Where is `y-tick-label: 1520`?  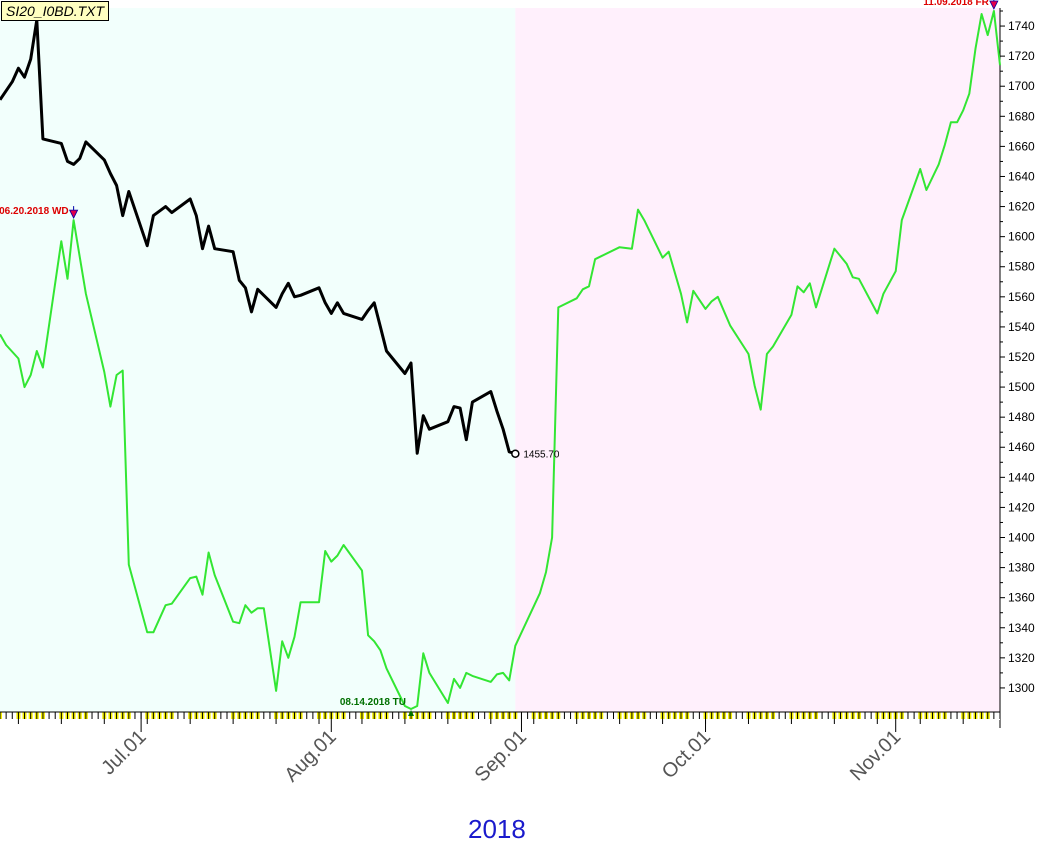
y-tick-label: 1520 is located at coordinates (1021, 357).